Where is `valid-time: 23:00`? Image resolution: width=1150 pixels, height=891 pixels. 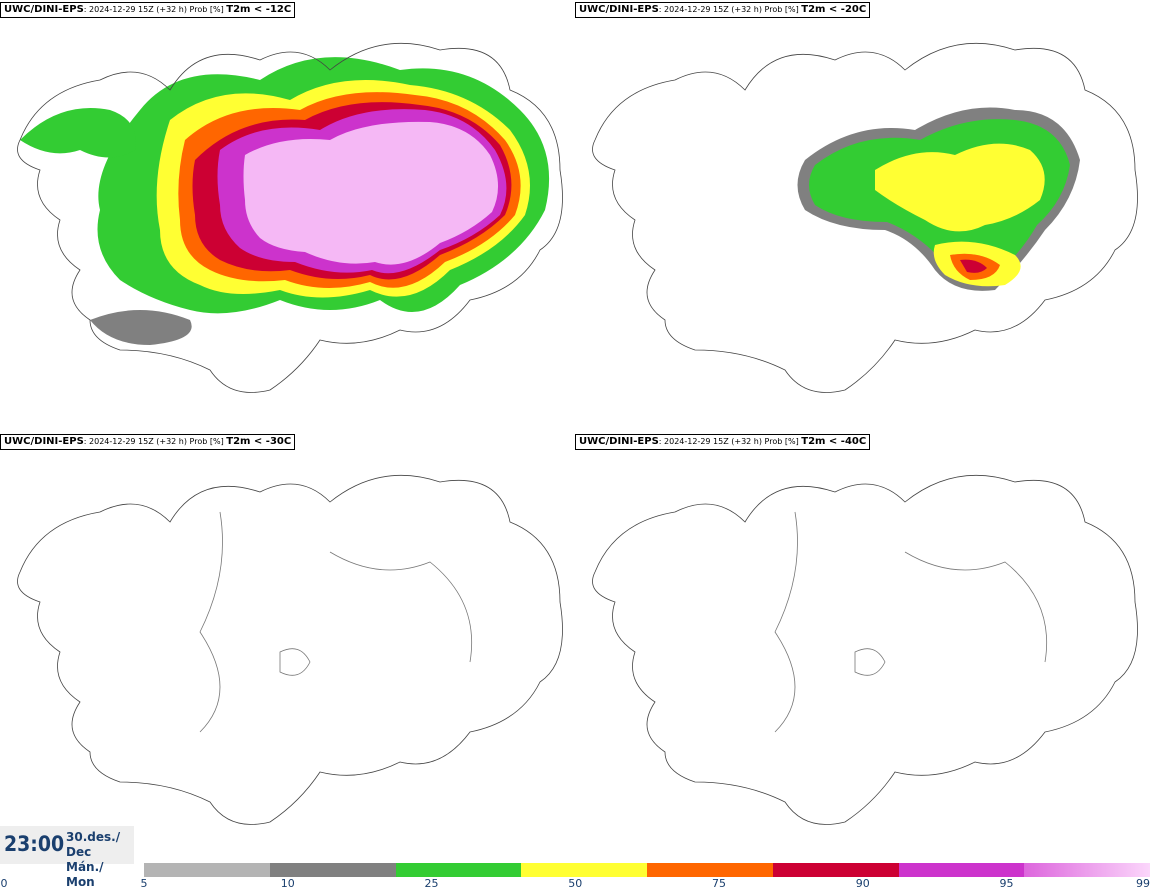 valid-time: 23:00 is located at coordinates (34, 844).